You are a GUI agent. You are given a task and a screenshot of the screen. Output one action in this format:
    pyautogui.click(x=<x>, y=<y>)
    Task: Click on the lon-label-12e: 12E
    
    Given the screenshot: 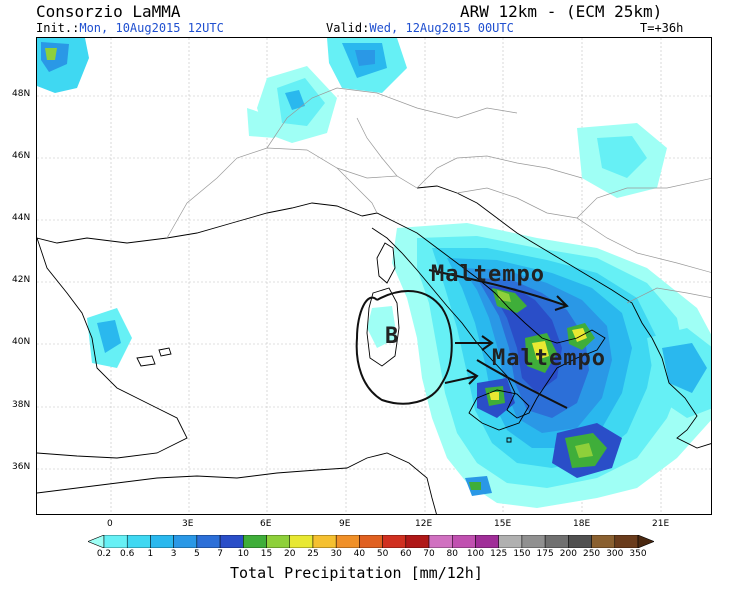 What is the action you would take?
    pyautogui.click(x=424, y=524)
    